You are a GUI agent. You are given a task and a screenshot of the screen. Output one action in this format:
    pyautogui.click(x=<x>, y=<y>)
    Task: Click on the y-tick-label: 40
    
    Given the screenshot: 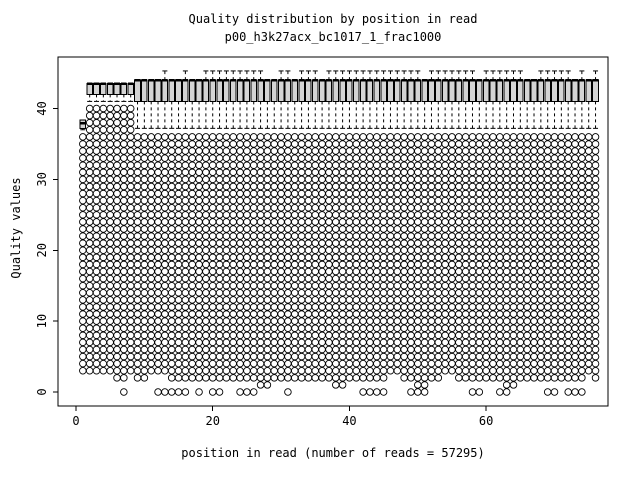 What is the action you would take?
    pyautogui.click(x=42, y=108)
    